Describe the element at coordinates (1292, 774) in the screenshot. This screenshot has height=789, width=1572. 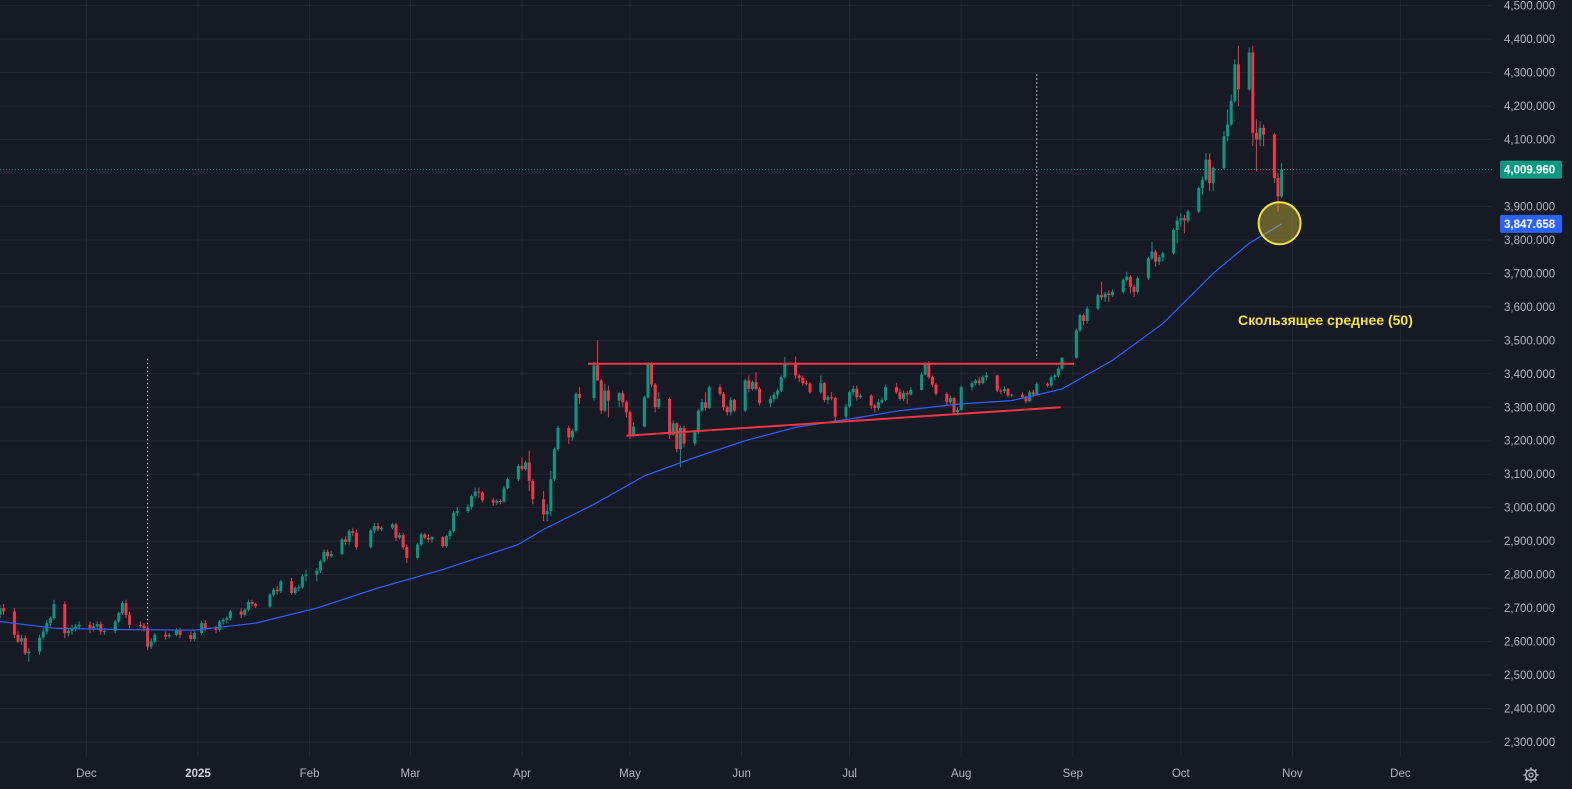
I see `time-tick-label: Nov` at that location.